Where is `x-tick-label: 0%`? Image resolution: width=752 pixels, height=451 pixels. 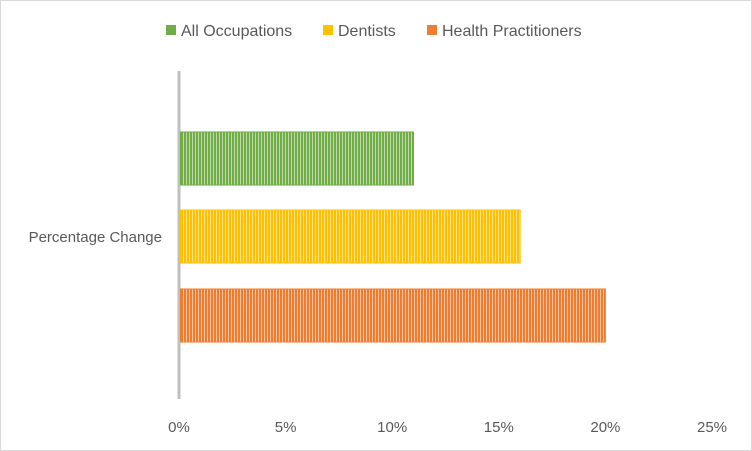
x-tick-label: 0% is located at coordinates (179, 427).